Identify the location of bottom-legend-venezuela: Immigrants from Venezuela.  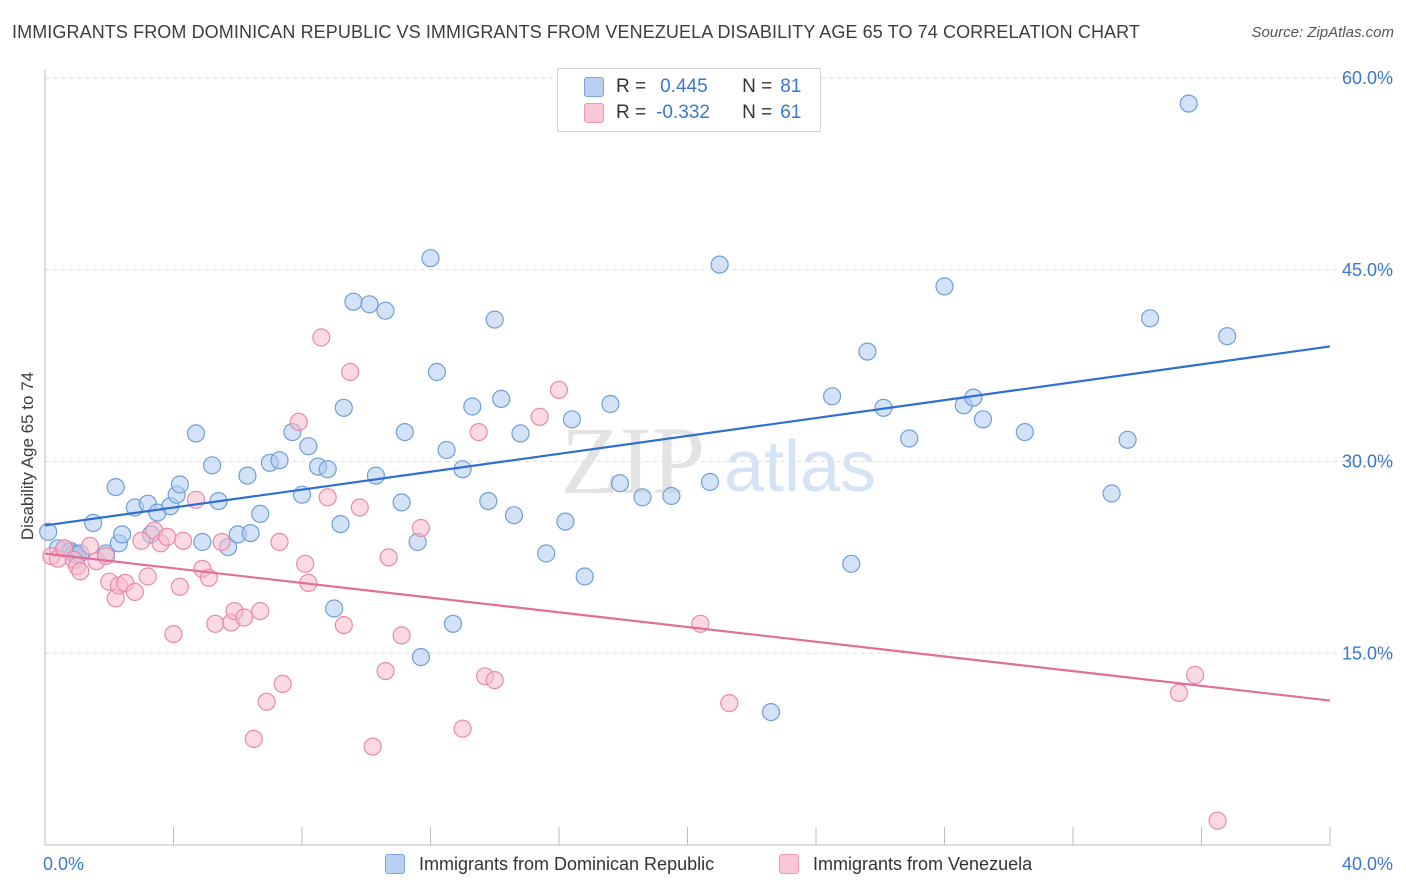
(905, 864).